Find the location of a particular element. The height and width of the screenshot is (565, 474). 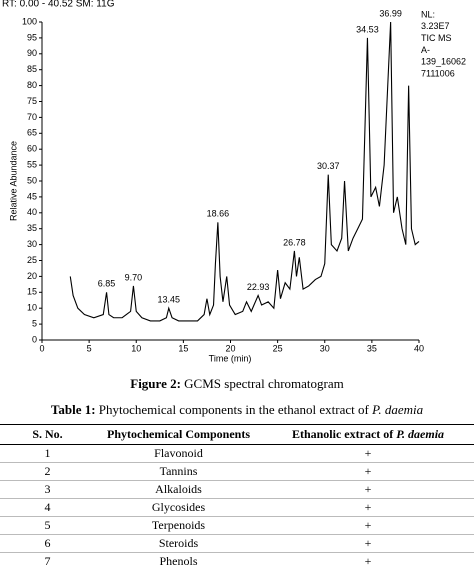

header-cell: Ethanolic extract of P. daemia is located at coordinates (368, 434).